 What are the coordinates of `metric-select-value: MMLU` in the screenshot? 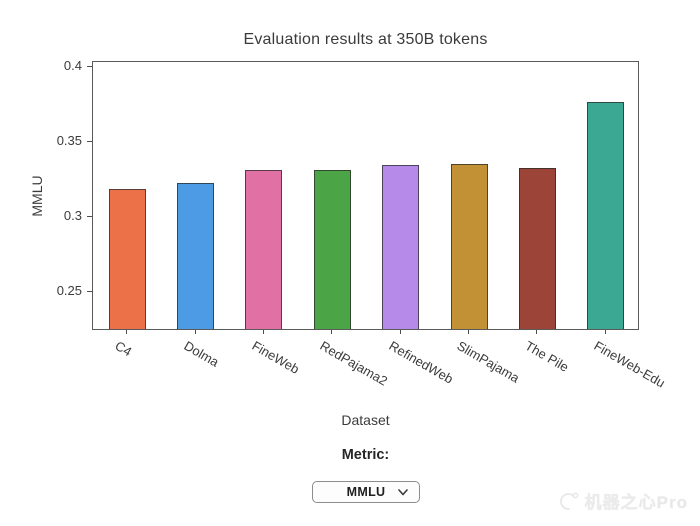 It's located at (366, 492).